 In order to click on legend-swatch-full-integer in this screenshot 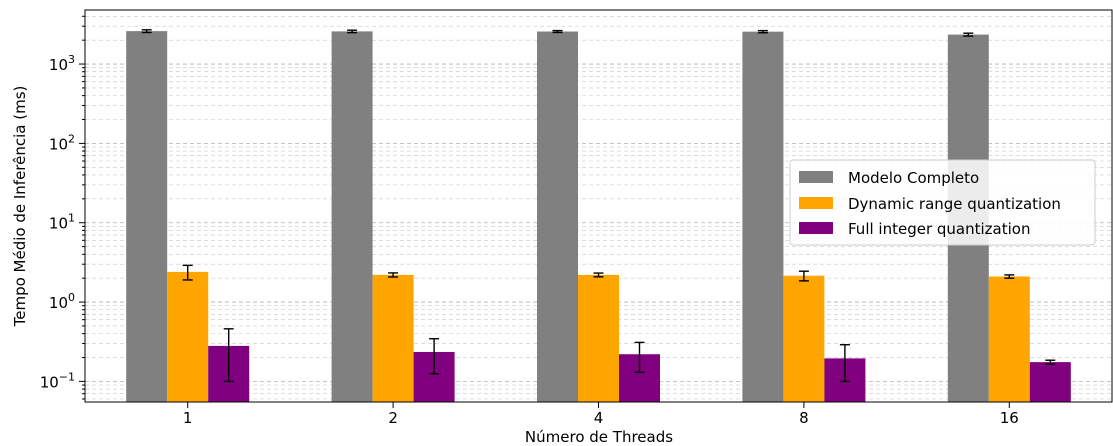, I will do `click(816, 228)`.